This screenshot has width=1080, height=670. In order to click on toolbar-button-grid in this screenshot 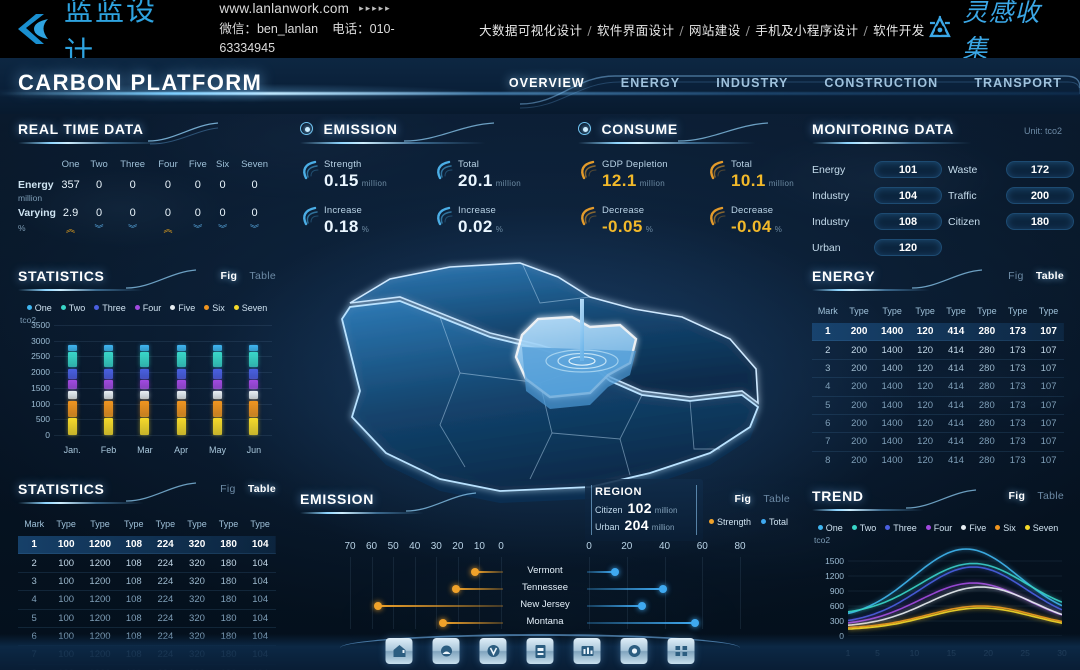, I will do `click(681, 651)`.